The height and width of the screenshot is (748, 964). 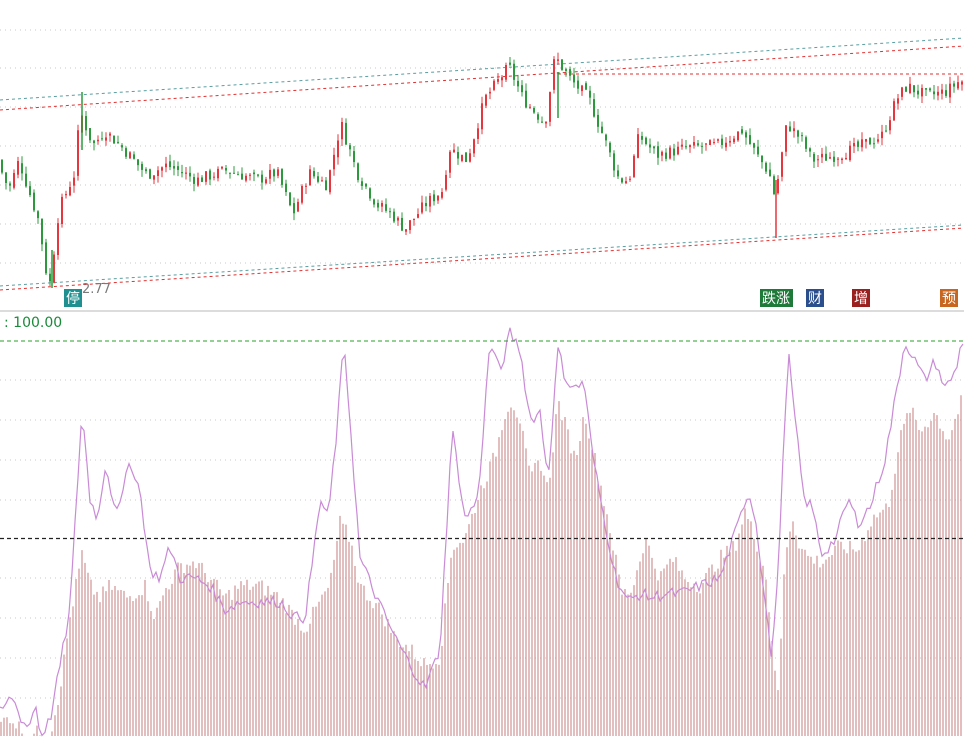 I want to click on event-badge-label: 财, so click(x=815, y=299).